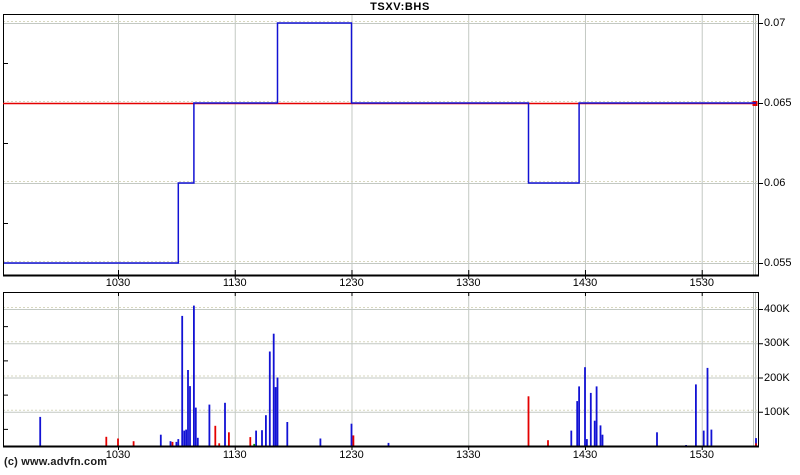 This screenshot has height=475, width=800. Describe the element at coordinates (234, 283) in the screenshot. I see `price-x-tick-label: 1130` at that location.